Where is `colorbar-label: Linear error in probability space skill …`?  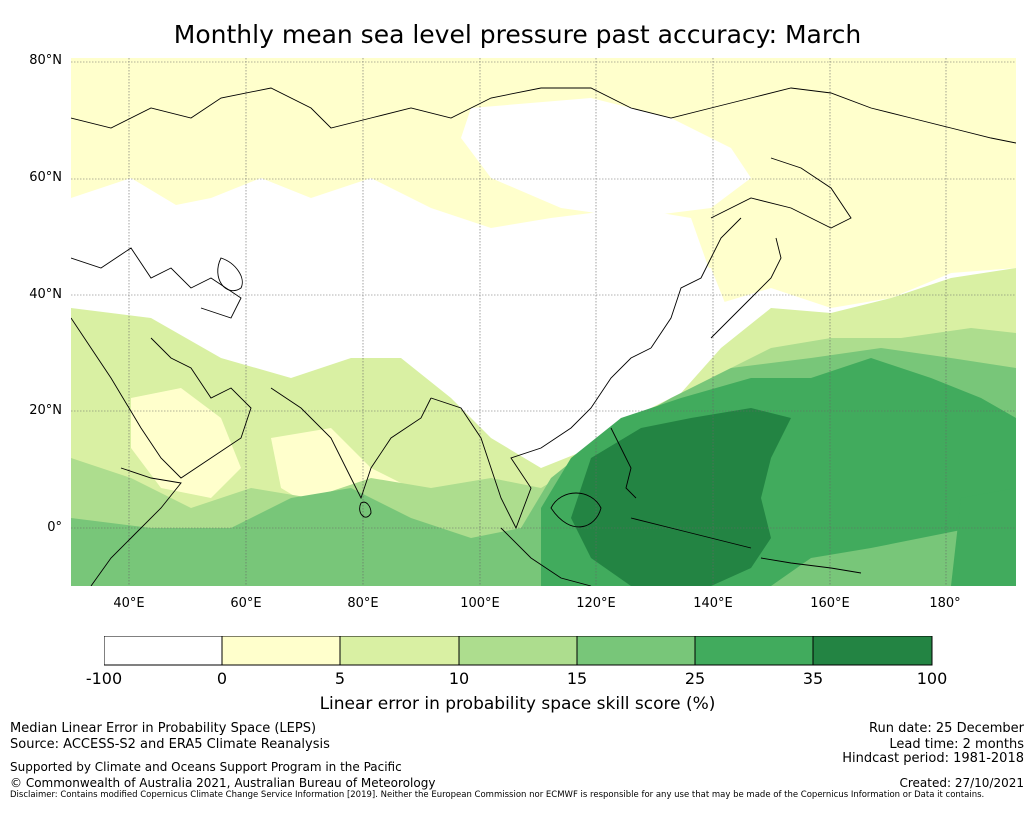
colorbar-label: Linear error in probability space skill … is located at coordinates (517, 704).